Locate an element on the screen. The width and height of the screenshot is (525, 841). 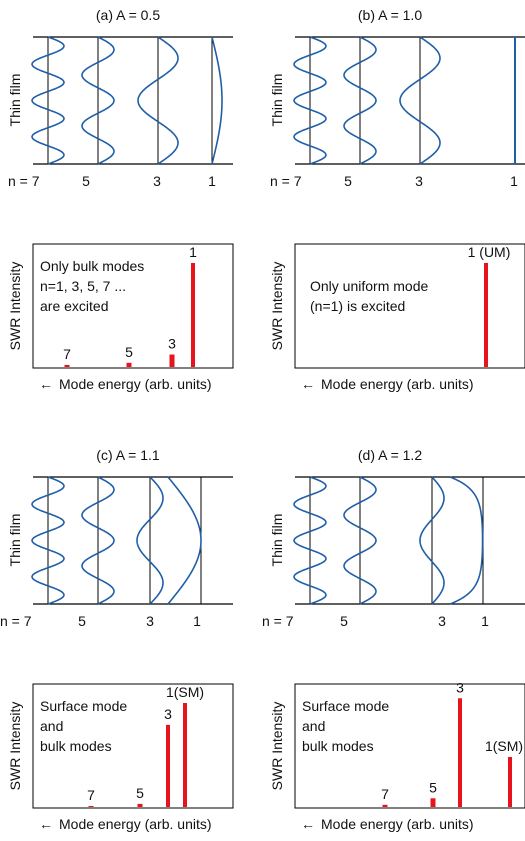
chart-annotation: Only bulk modes is located at coordinates (92, 266).